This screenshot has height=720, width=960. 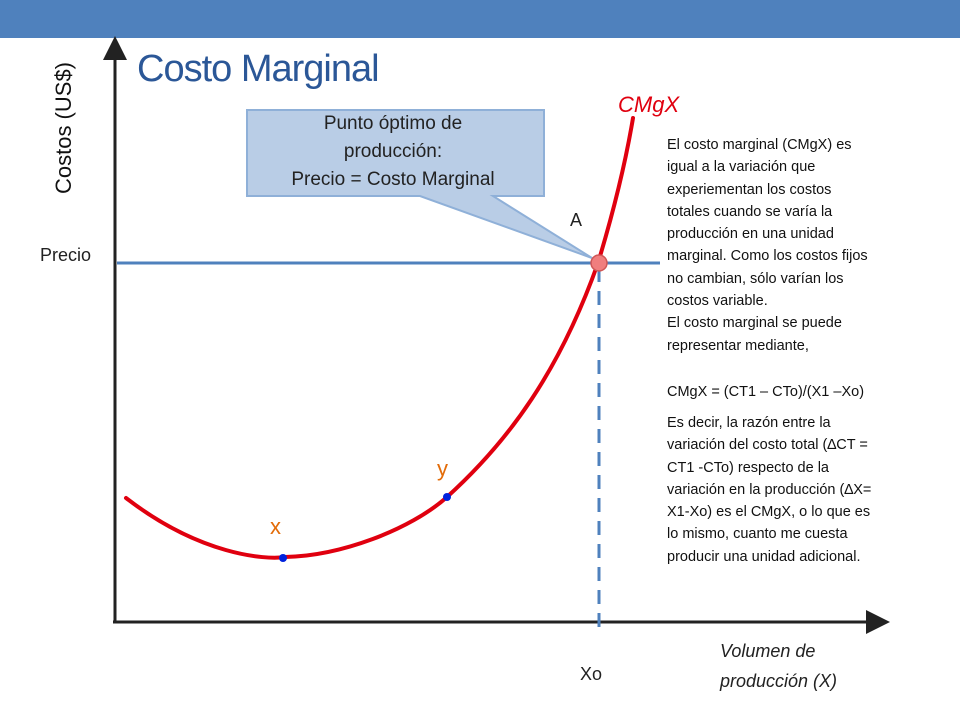 What do you see at coordinates (759, 145) in the screenshot?
I see `text-line: El costo marginal (CMgX) es` at bounding box center [759, 145].